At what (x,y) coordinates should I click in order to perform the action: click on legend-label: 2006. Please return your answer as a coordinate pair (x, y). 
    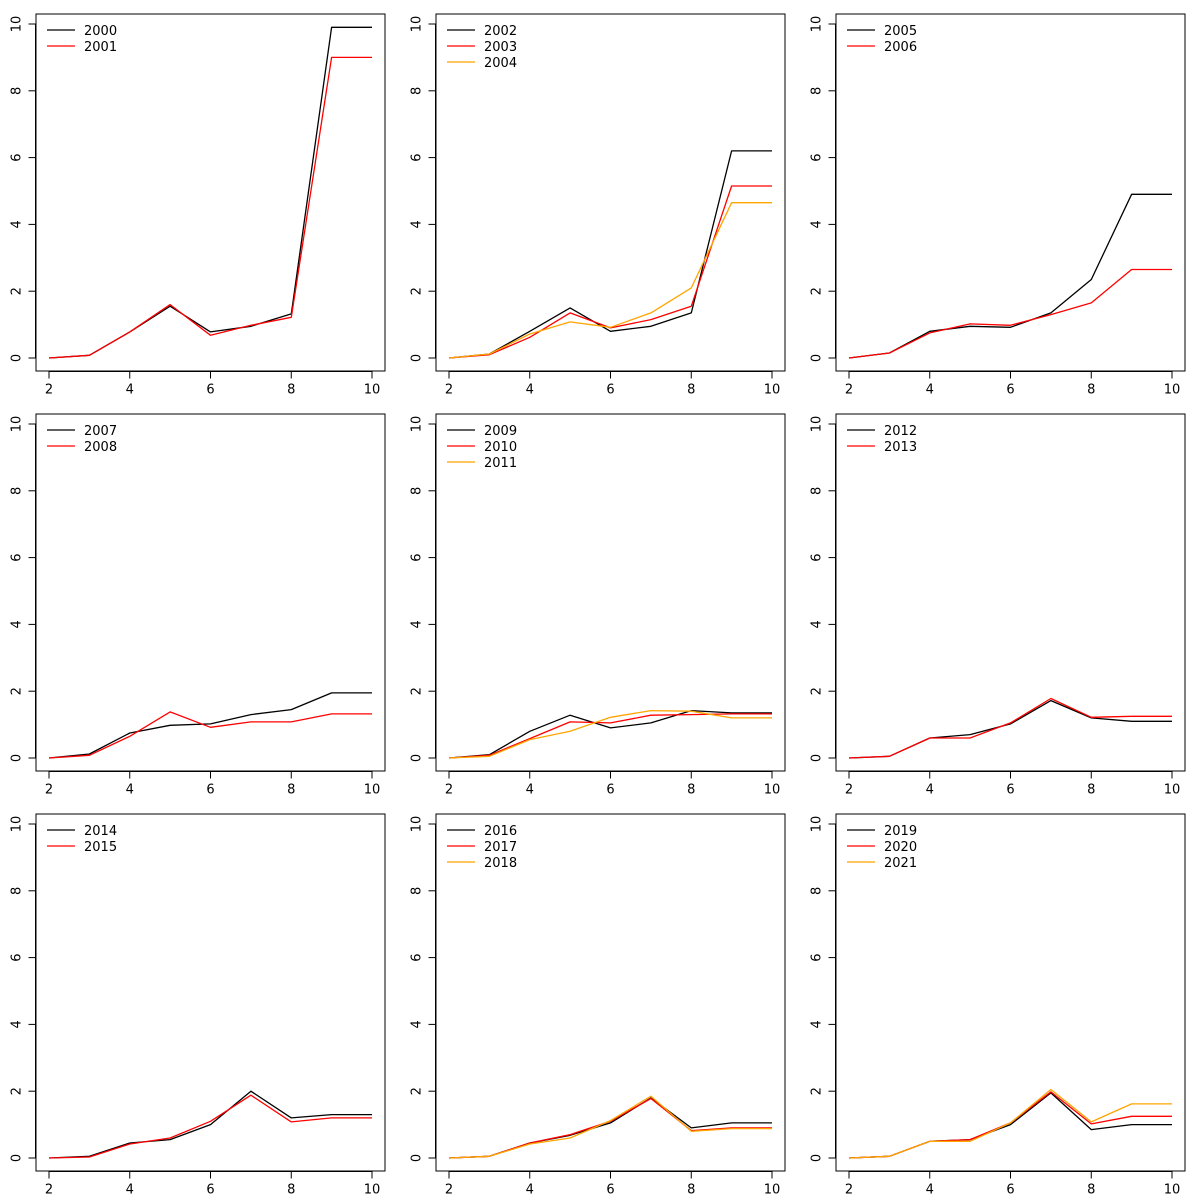
    Looking at the image, I should click on (900, 47).